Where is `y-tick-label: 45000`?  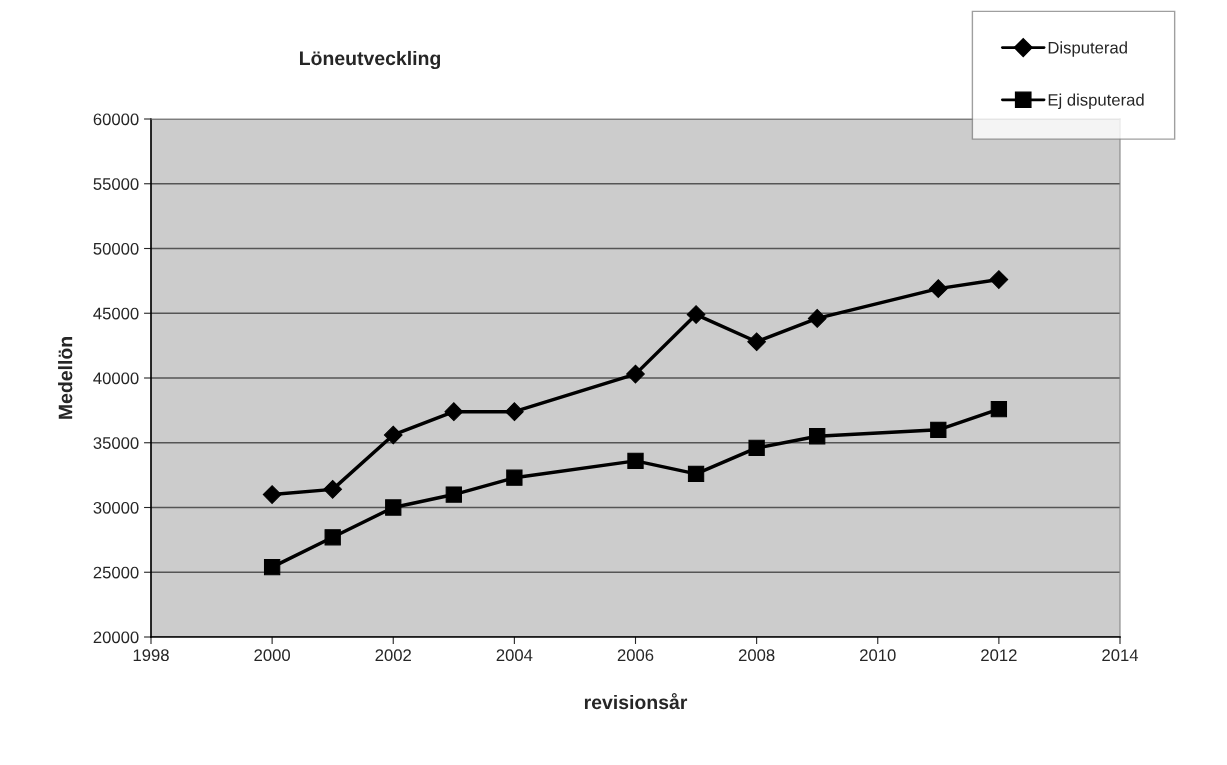 y-tick-label: 45000 is located at coordinates (116, 313).